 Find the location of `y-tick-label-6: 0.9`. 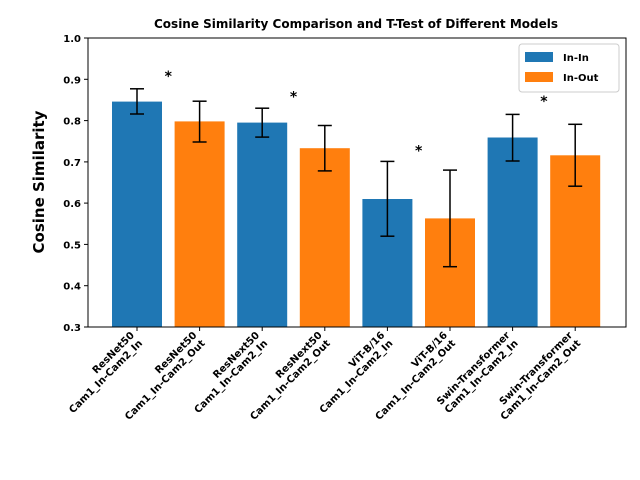

y-tick-label-6: 0.9 is located at coordinates (72, 80).